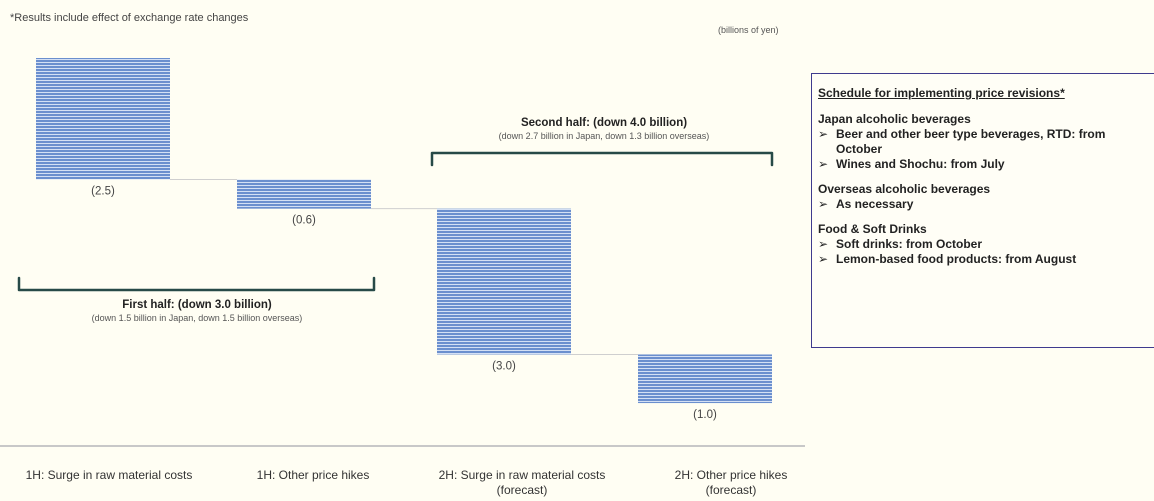 This screenshot has width=1154, height=501. Describe the element at coordinates (875, 204) in the screenshot. I see `list-item-text: As necessary` at that location.